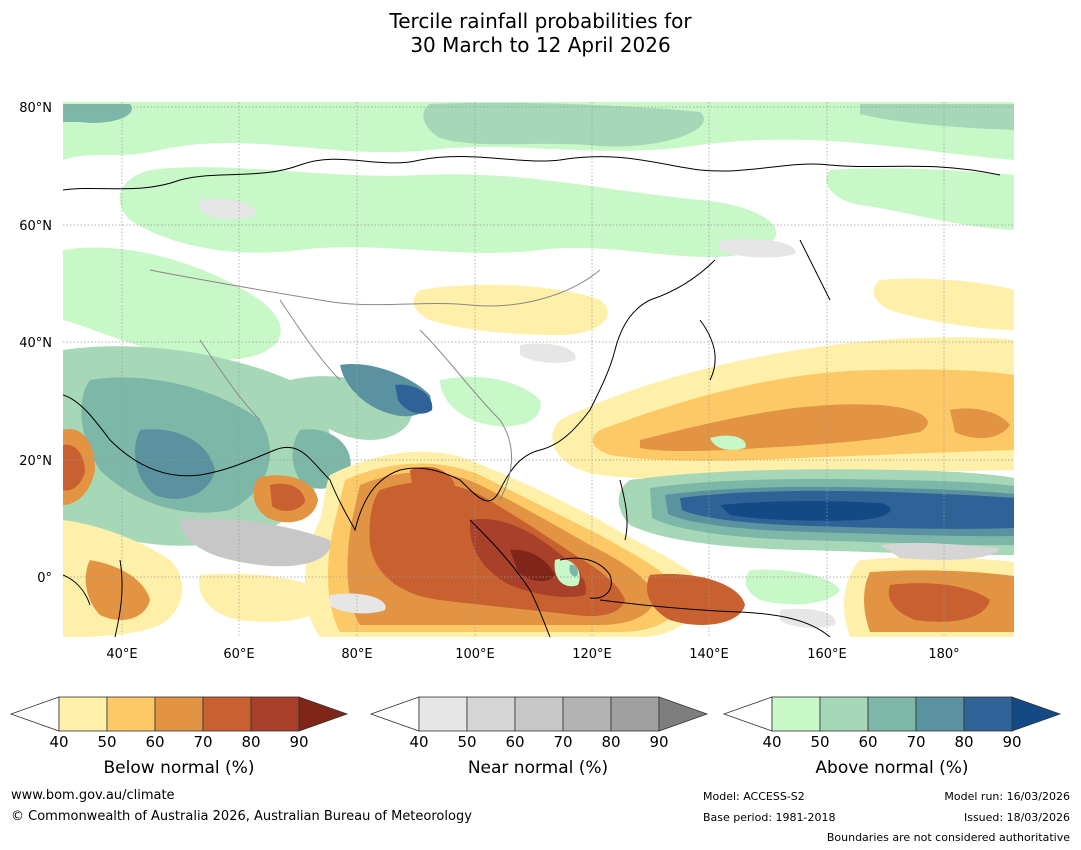 This screenshot has height=850, width=1081. Describe the element at coordinates (93, 795) in the screenshot. I see `footer-url: www.bom.gov.au/climate` at that location.